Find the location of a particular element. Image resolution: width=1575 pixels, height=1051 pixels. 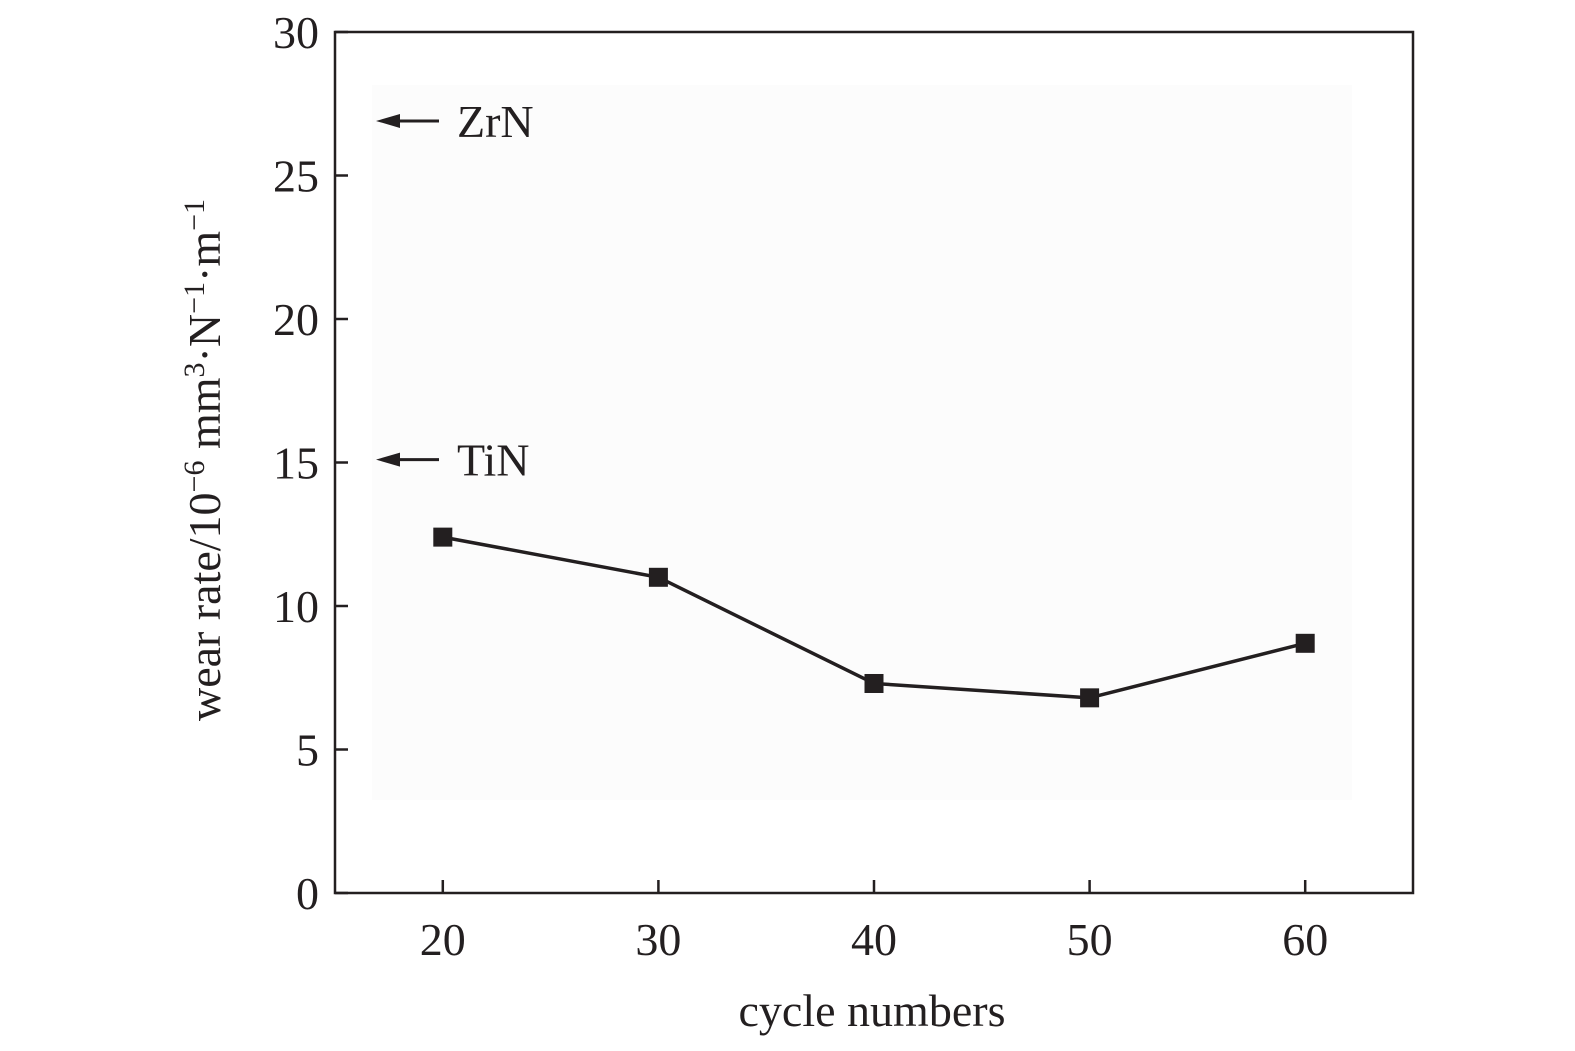

x-axis: 20 30 40 50 60 is located at coordinates (874, 922).